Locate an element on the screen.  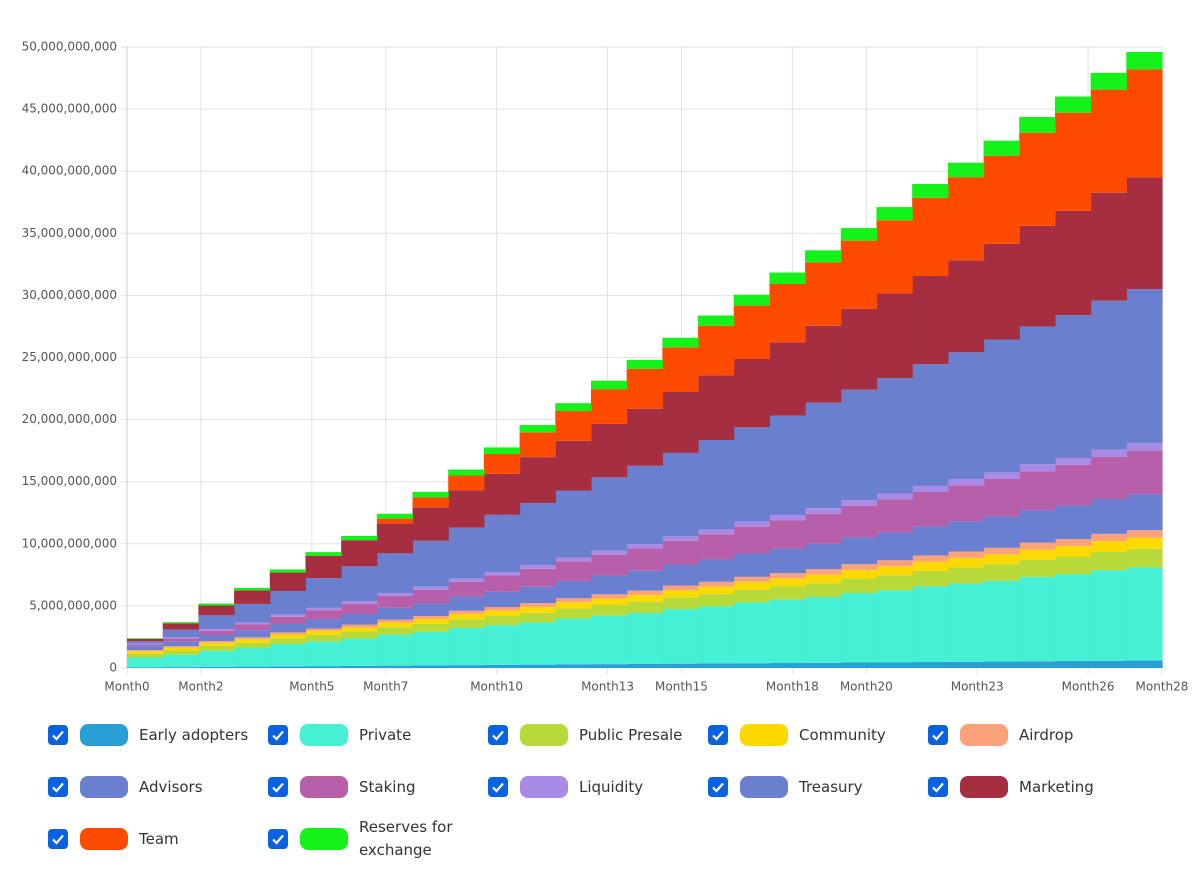
legend-label: Team is located at coordinates (159, 838).